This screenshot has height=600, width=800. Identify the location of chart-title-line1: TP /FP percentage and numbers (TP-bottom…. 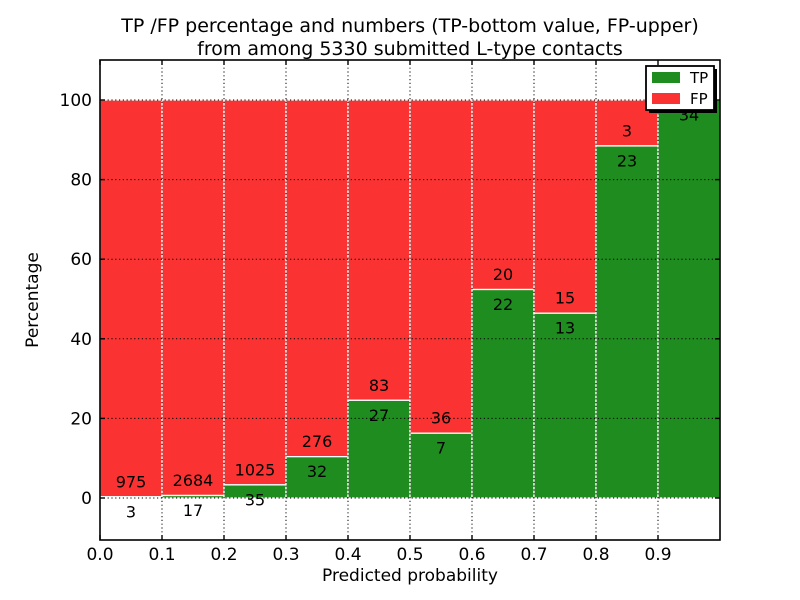
(409, 26).